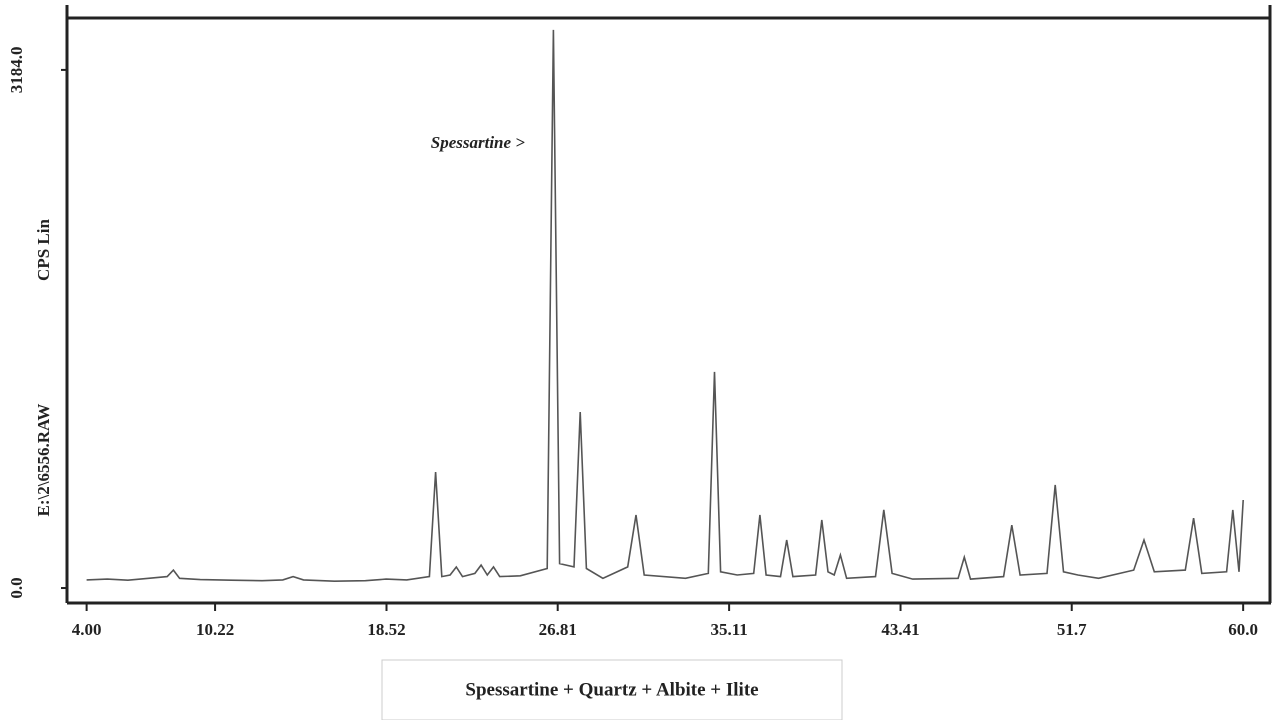 The height and width of the screenshot is (725, 1277). What do you see at coordinates (87, 629) in the screenshot?
I see `x-tick-label: 4.00` at bounding box center [87, 629].